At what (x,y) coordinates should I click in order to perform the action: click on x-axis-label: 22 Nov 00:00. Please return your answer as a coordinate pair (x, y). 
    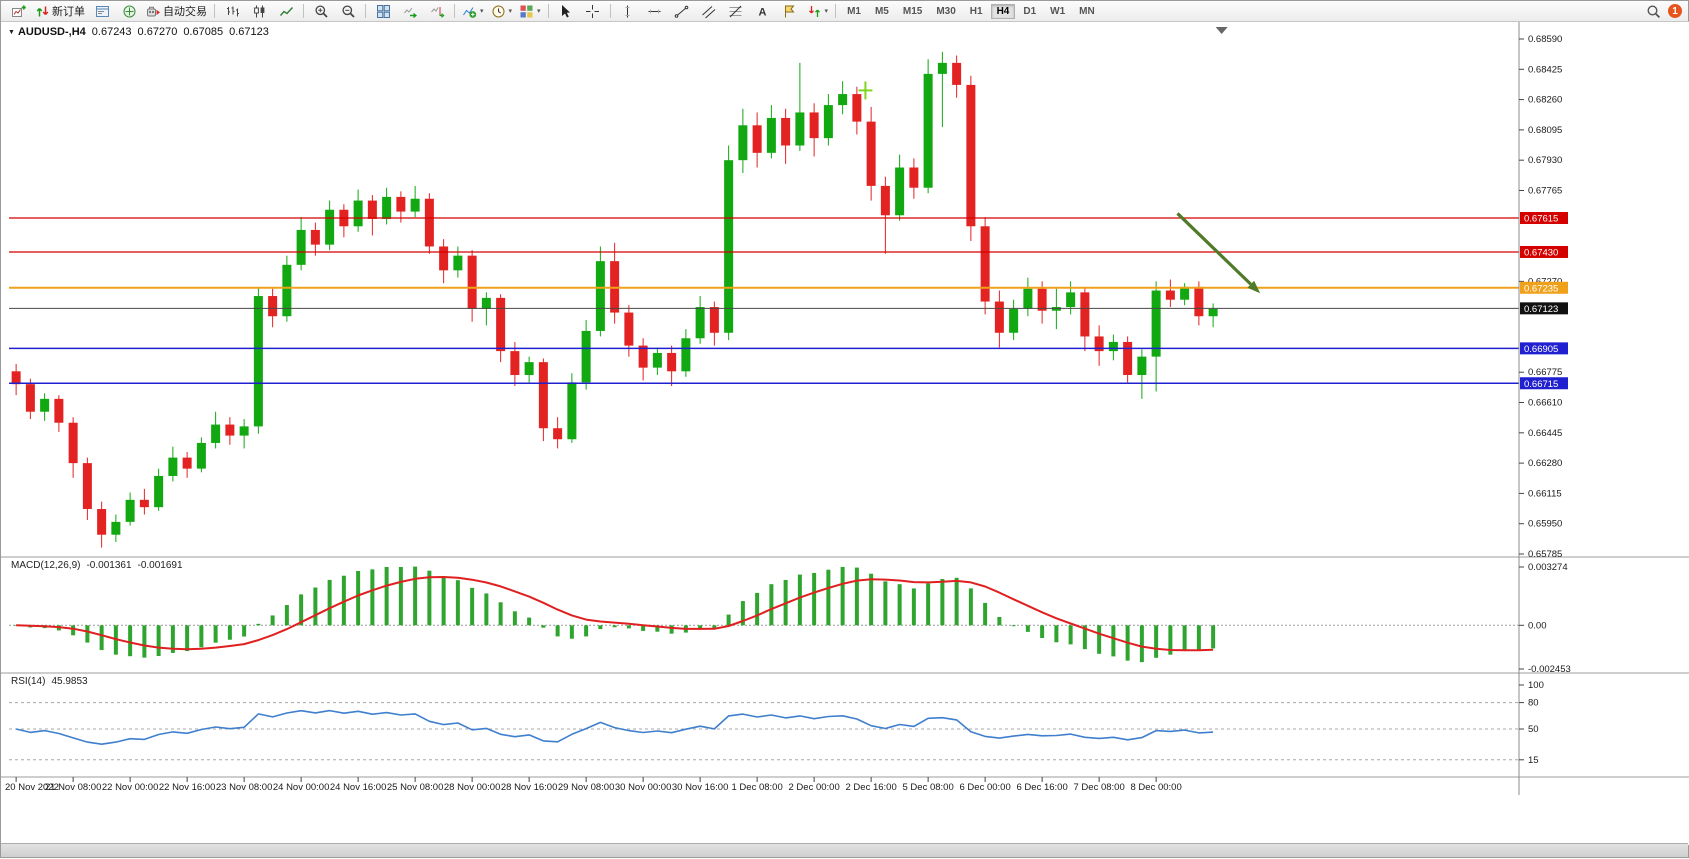
    Looking at the image, I should click on (130, 787).